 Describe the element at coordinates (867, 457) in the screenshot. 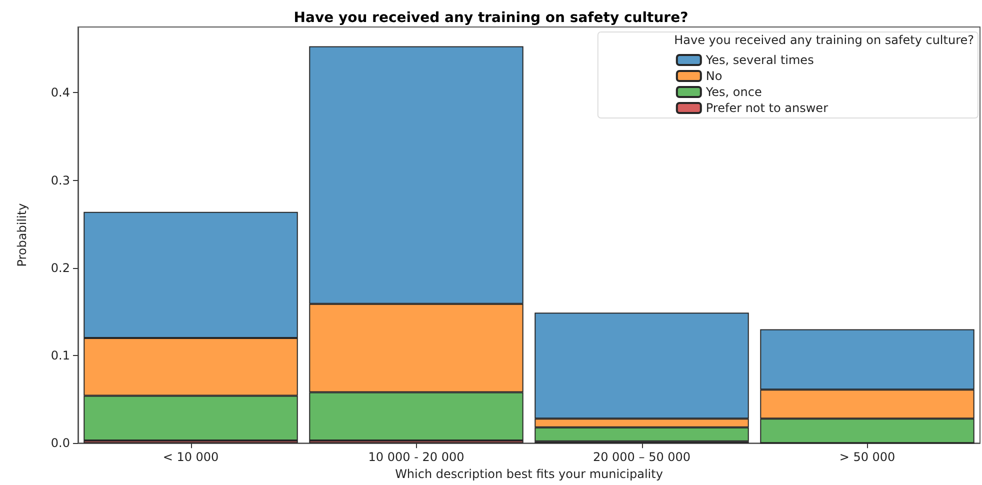

I see `x-tick-label: > 50 000` at that location.